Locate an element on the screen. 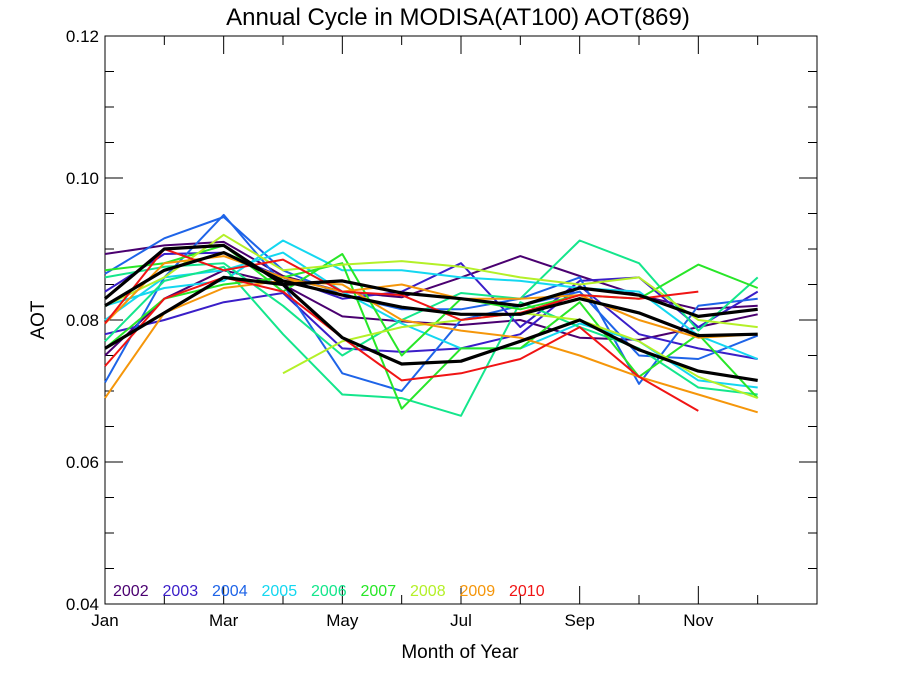 Image resolution: width=900 pixels, height=675 pixels. y-tick-label: 0.10 is located at coordinates (82, 178).